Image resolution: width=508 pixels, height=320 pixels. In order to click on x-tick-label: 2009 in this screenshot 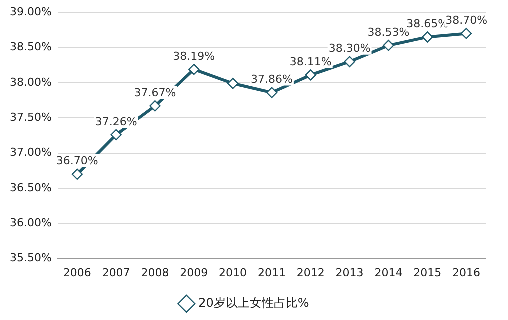, I will do `click(194, 273)`.